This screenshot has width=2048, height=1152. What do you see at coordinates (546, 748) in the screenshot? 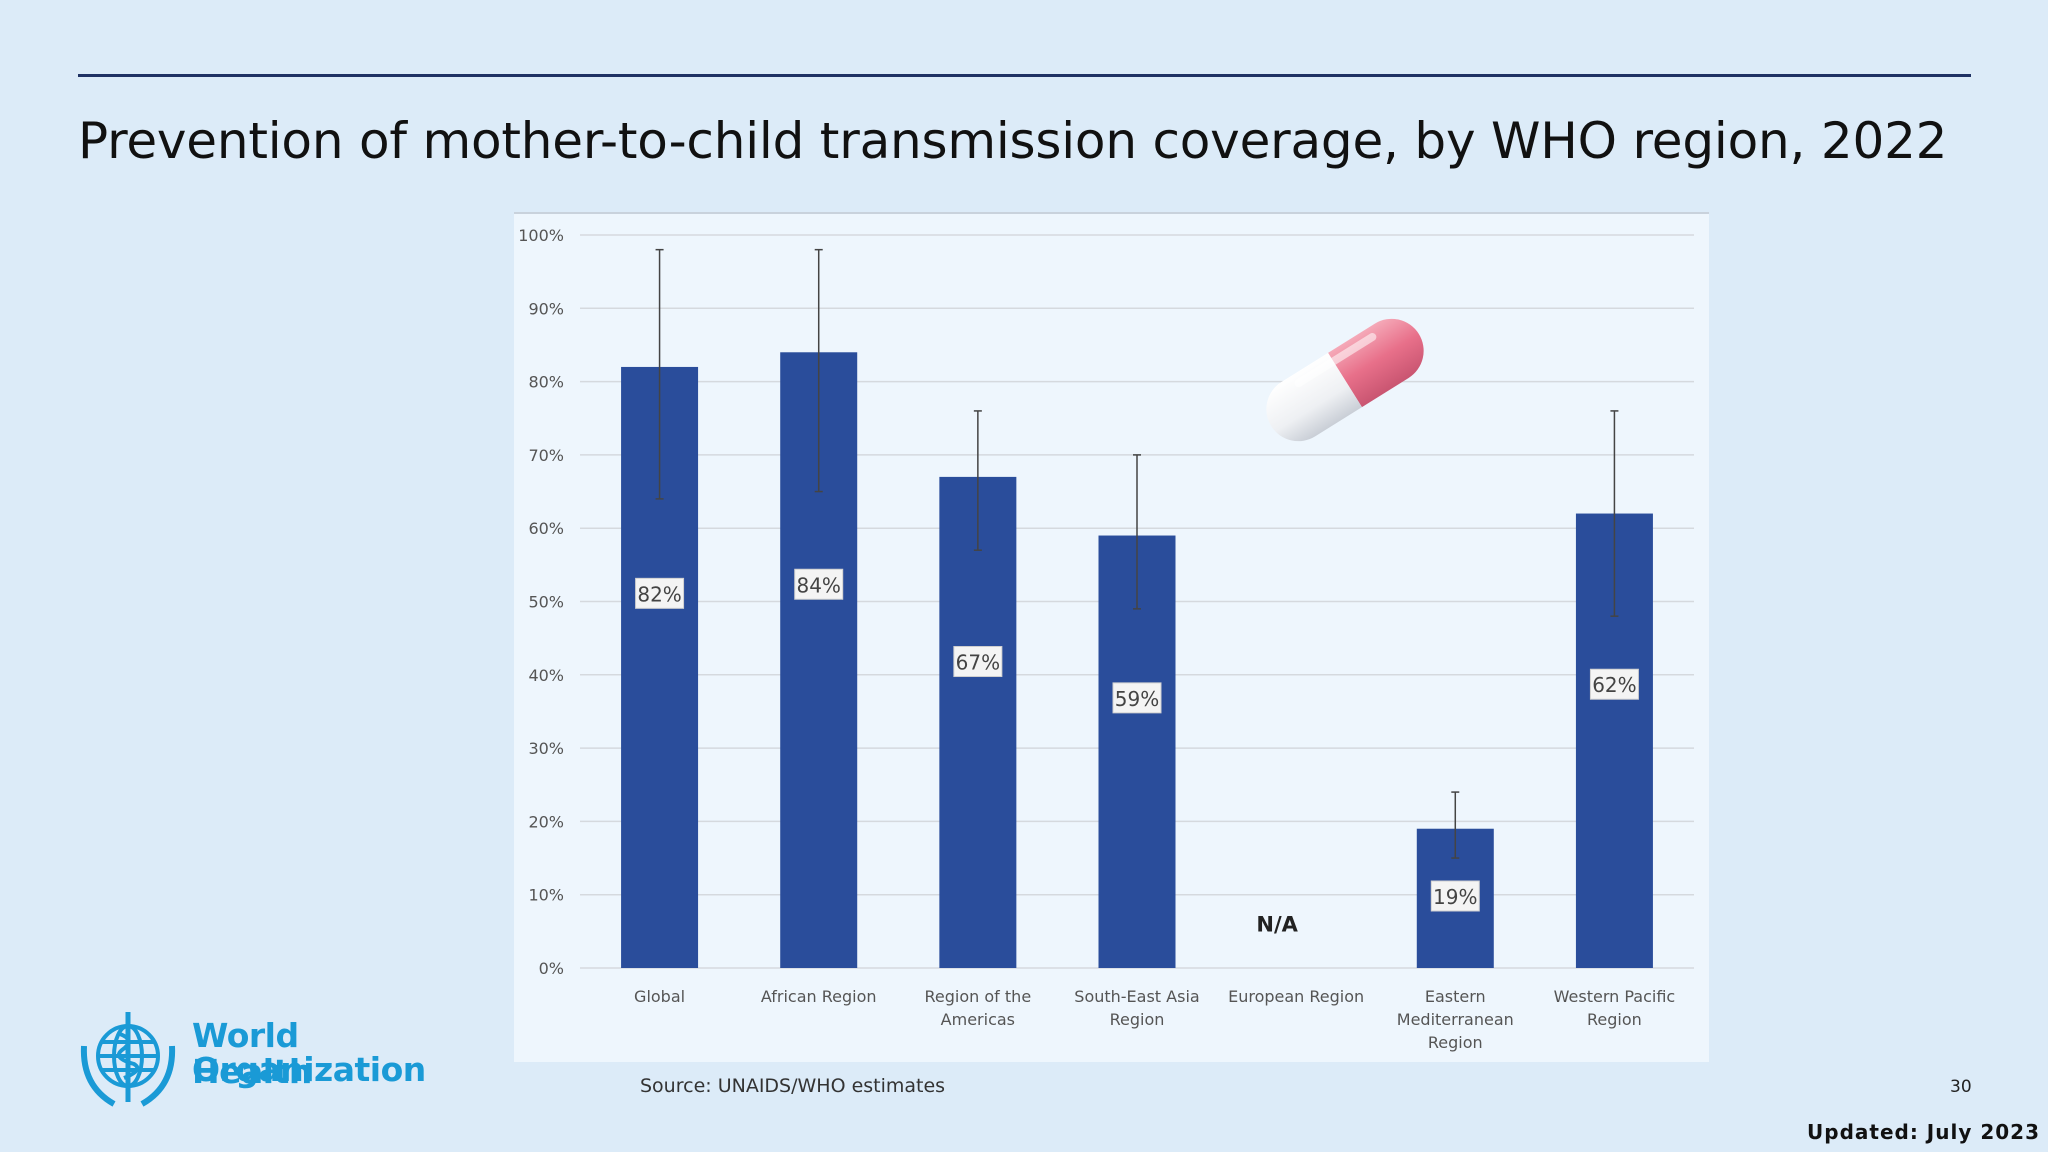
I see `y-tick-label: 30%` at bounding box center [546, 748].